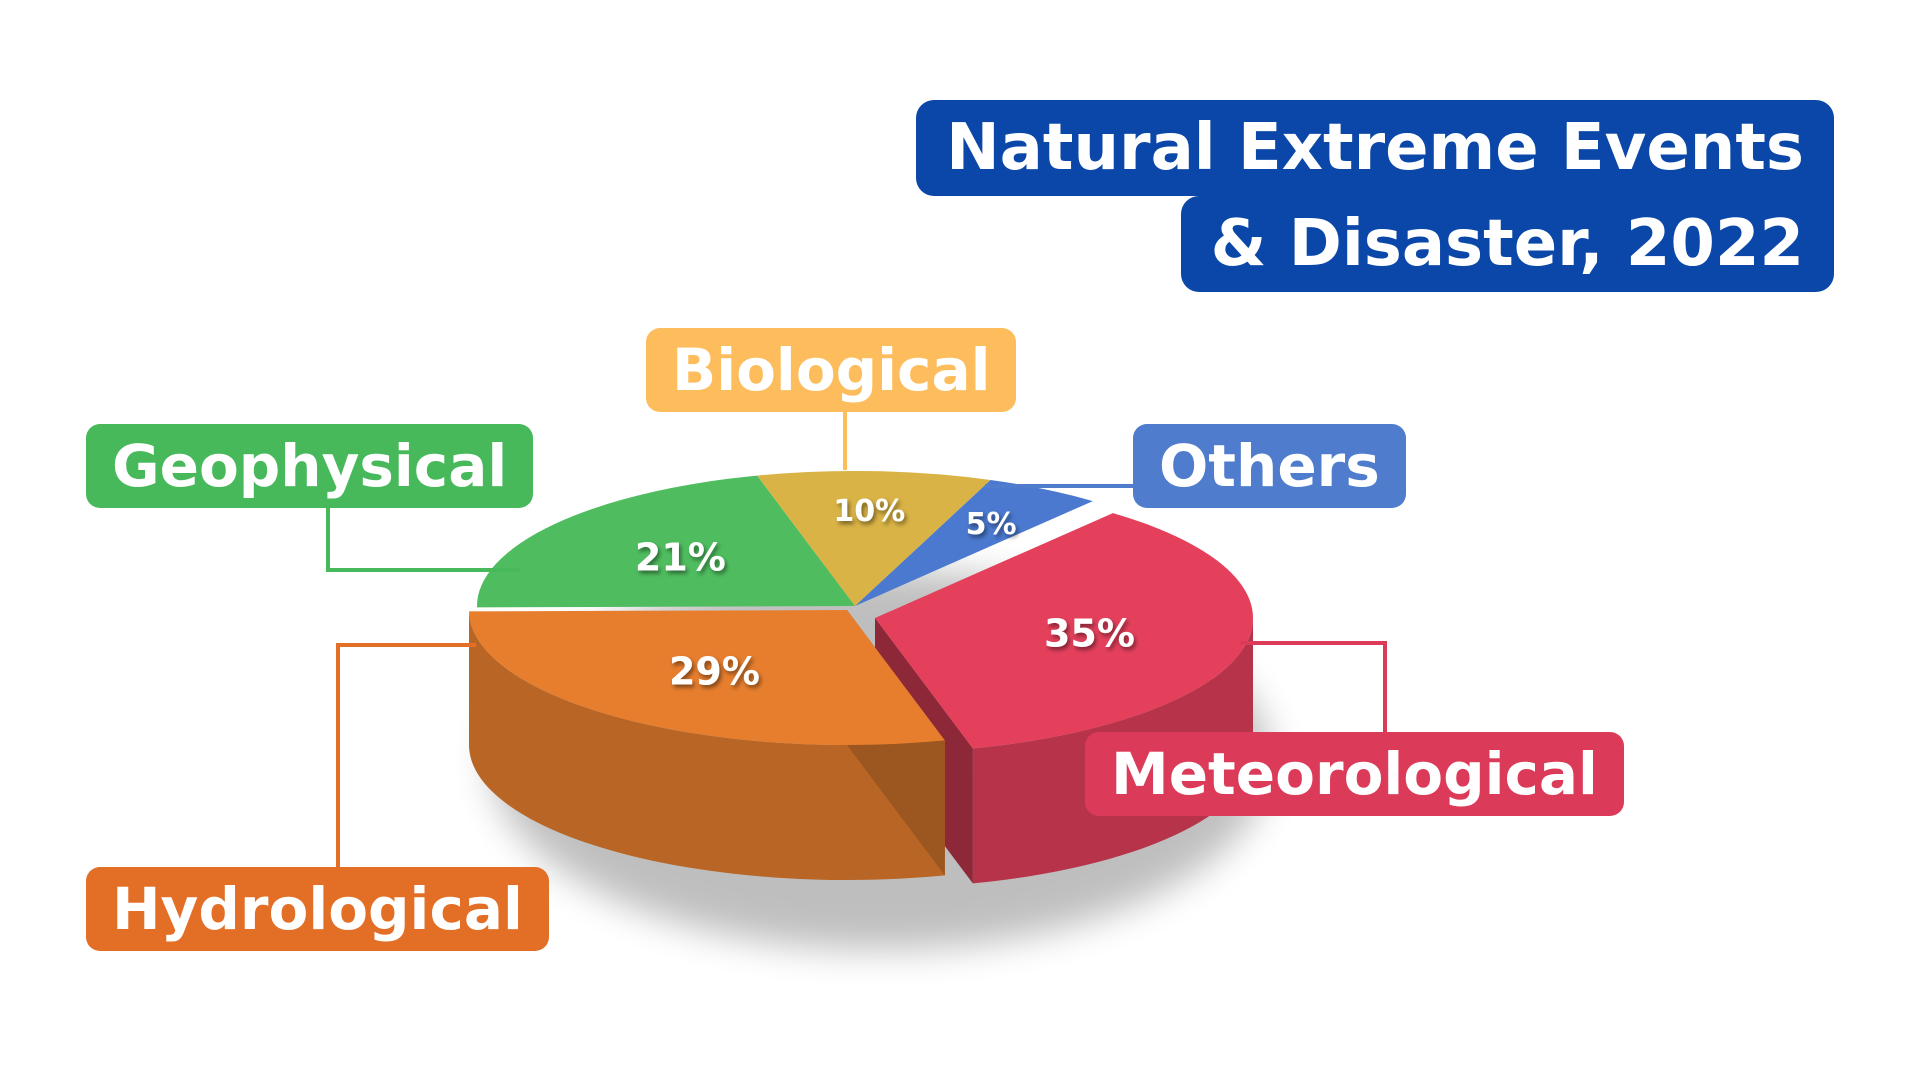 This screenshot has height=1080, width=1920. Describe the element at coordinates (406, 756) in the screenshot. I see `connector-hydrological` at that location.